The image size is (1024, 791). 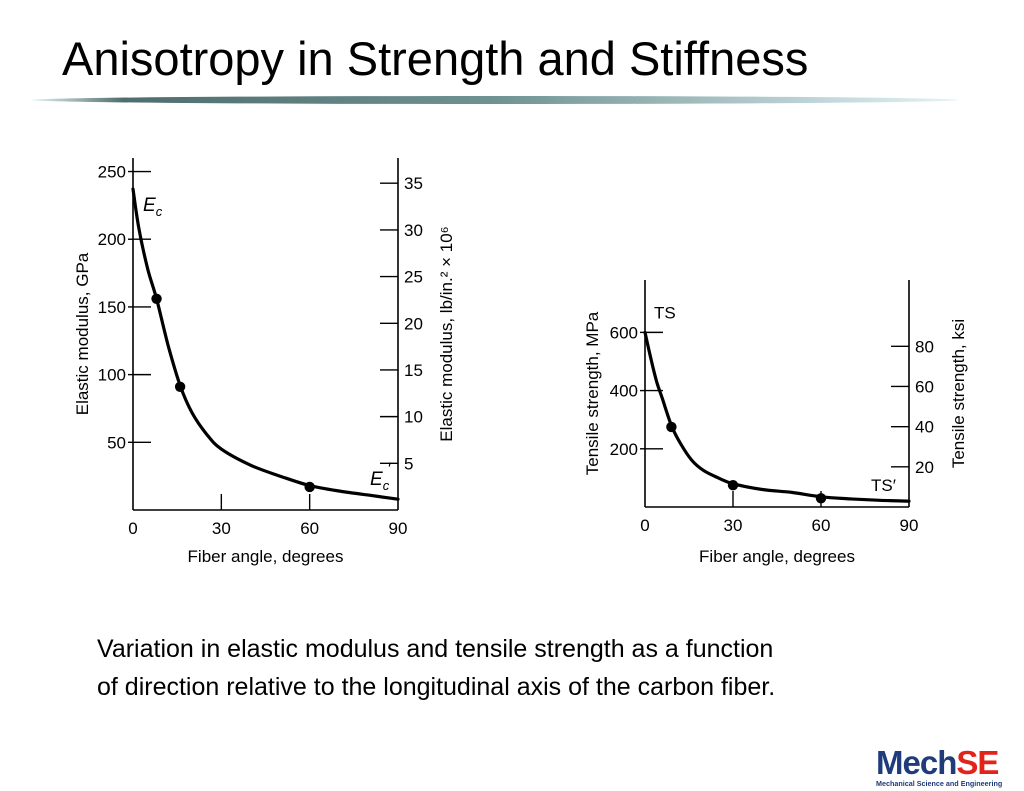 I want to click on y2-tick-label: 30, so click(x=413, y=230).